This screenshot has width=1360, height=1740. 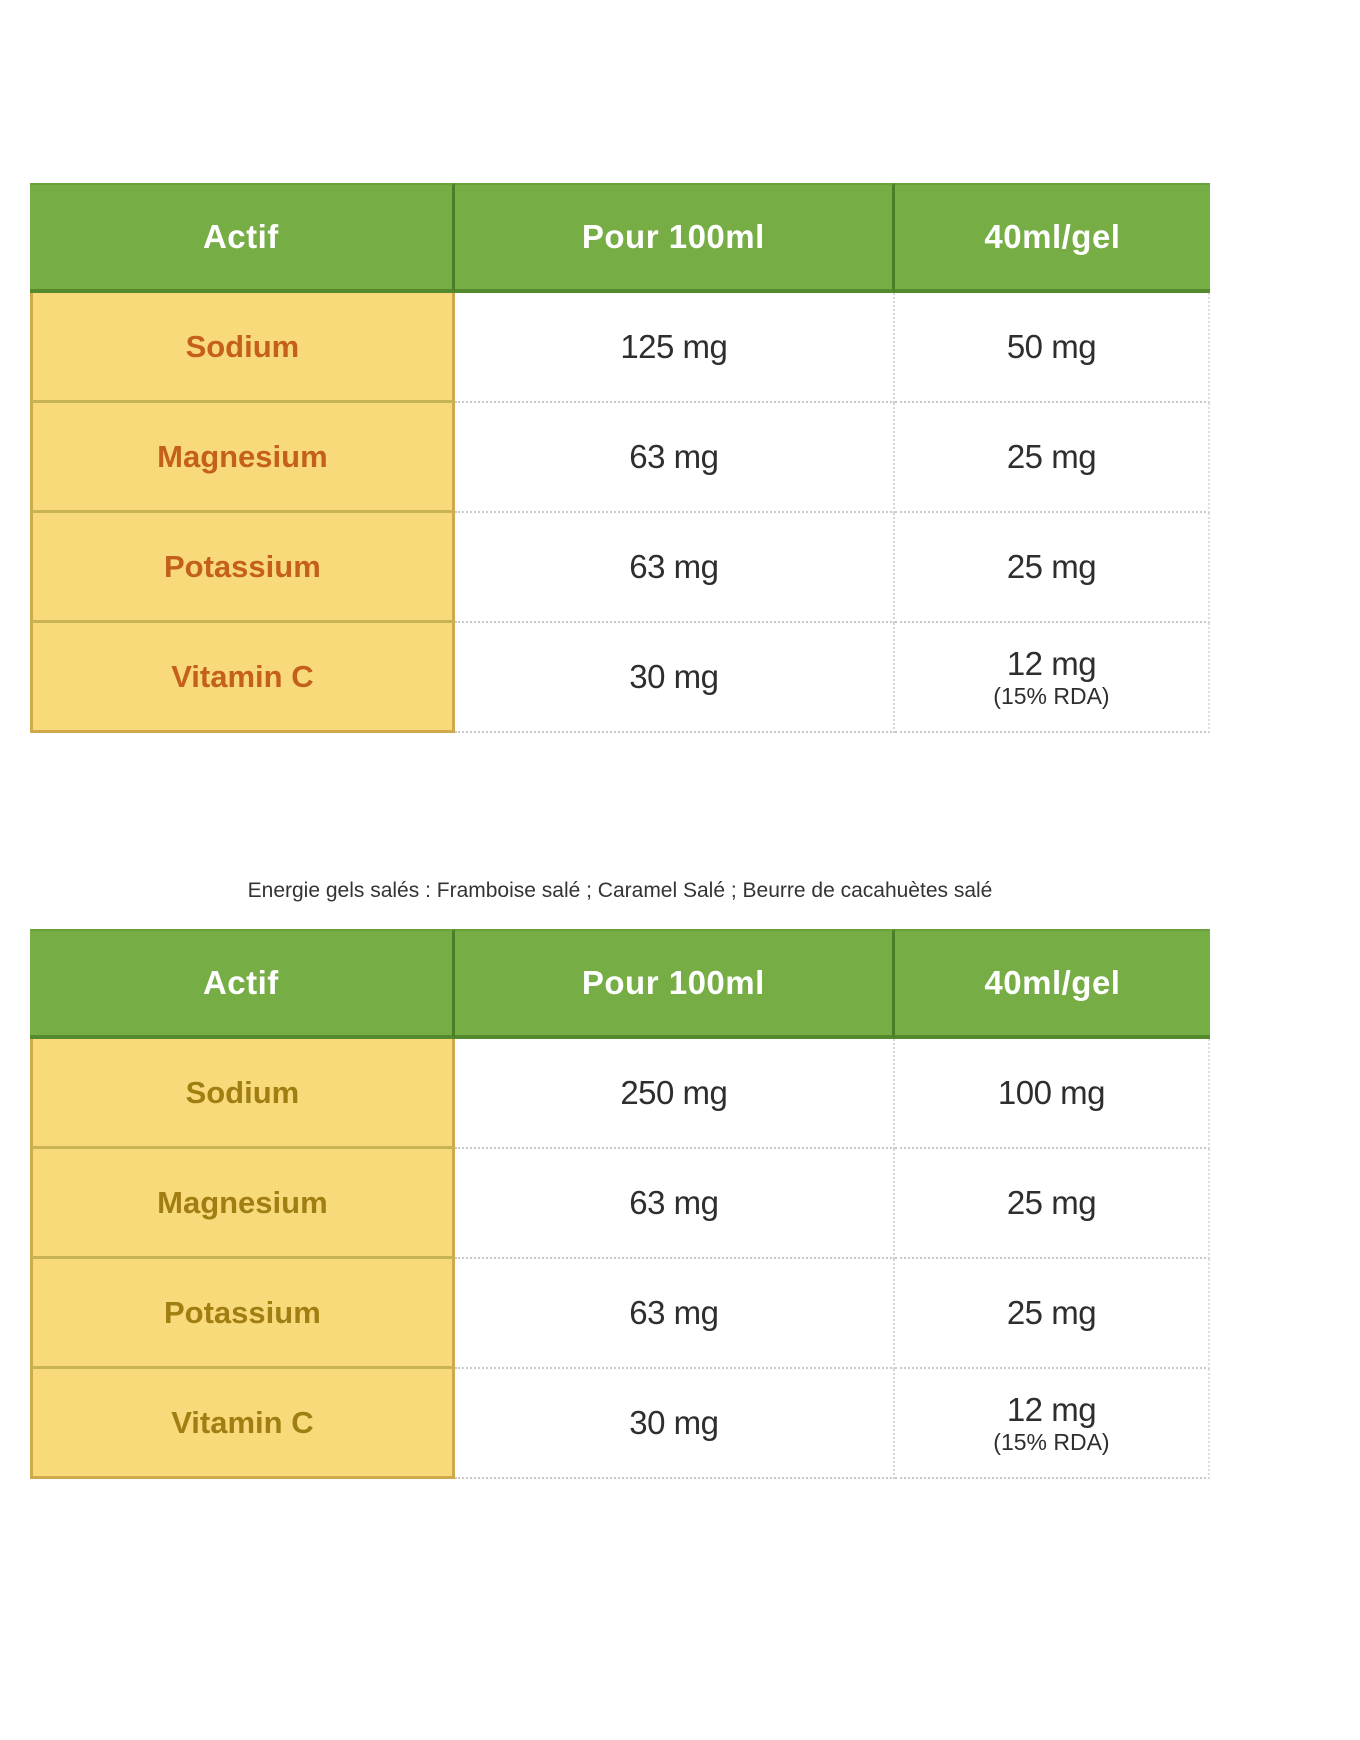 What do you see at coordinates (674, 348) in the screenshot?
I see `per-100ml-cell: 125 mg` at bounding box center [674, 348].